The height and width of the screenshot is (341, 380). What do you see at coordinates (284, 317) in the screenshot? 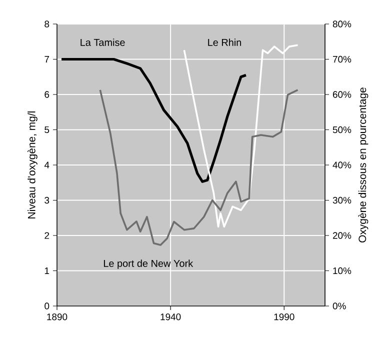
I see `x-tick-label: 1990` at bounding box center [284, 317].